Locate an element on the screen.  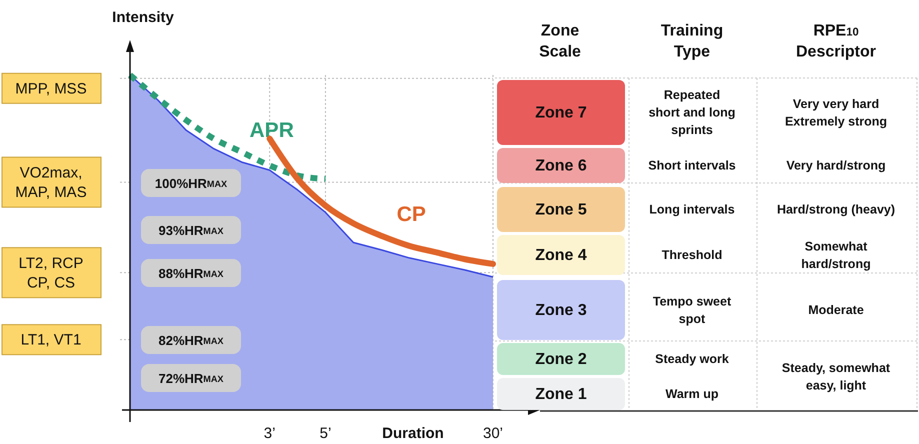
category-label: Training Type is located at coordinates (692, 41).